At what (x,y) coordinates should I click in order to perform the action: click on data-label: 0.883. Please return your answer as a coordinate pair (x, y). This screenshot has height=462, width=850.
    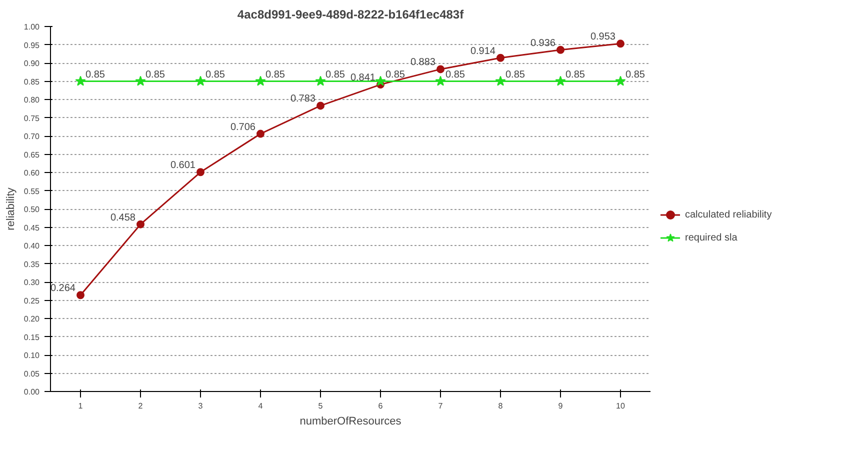
    Looking at the image, I should click on (423, 62).